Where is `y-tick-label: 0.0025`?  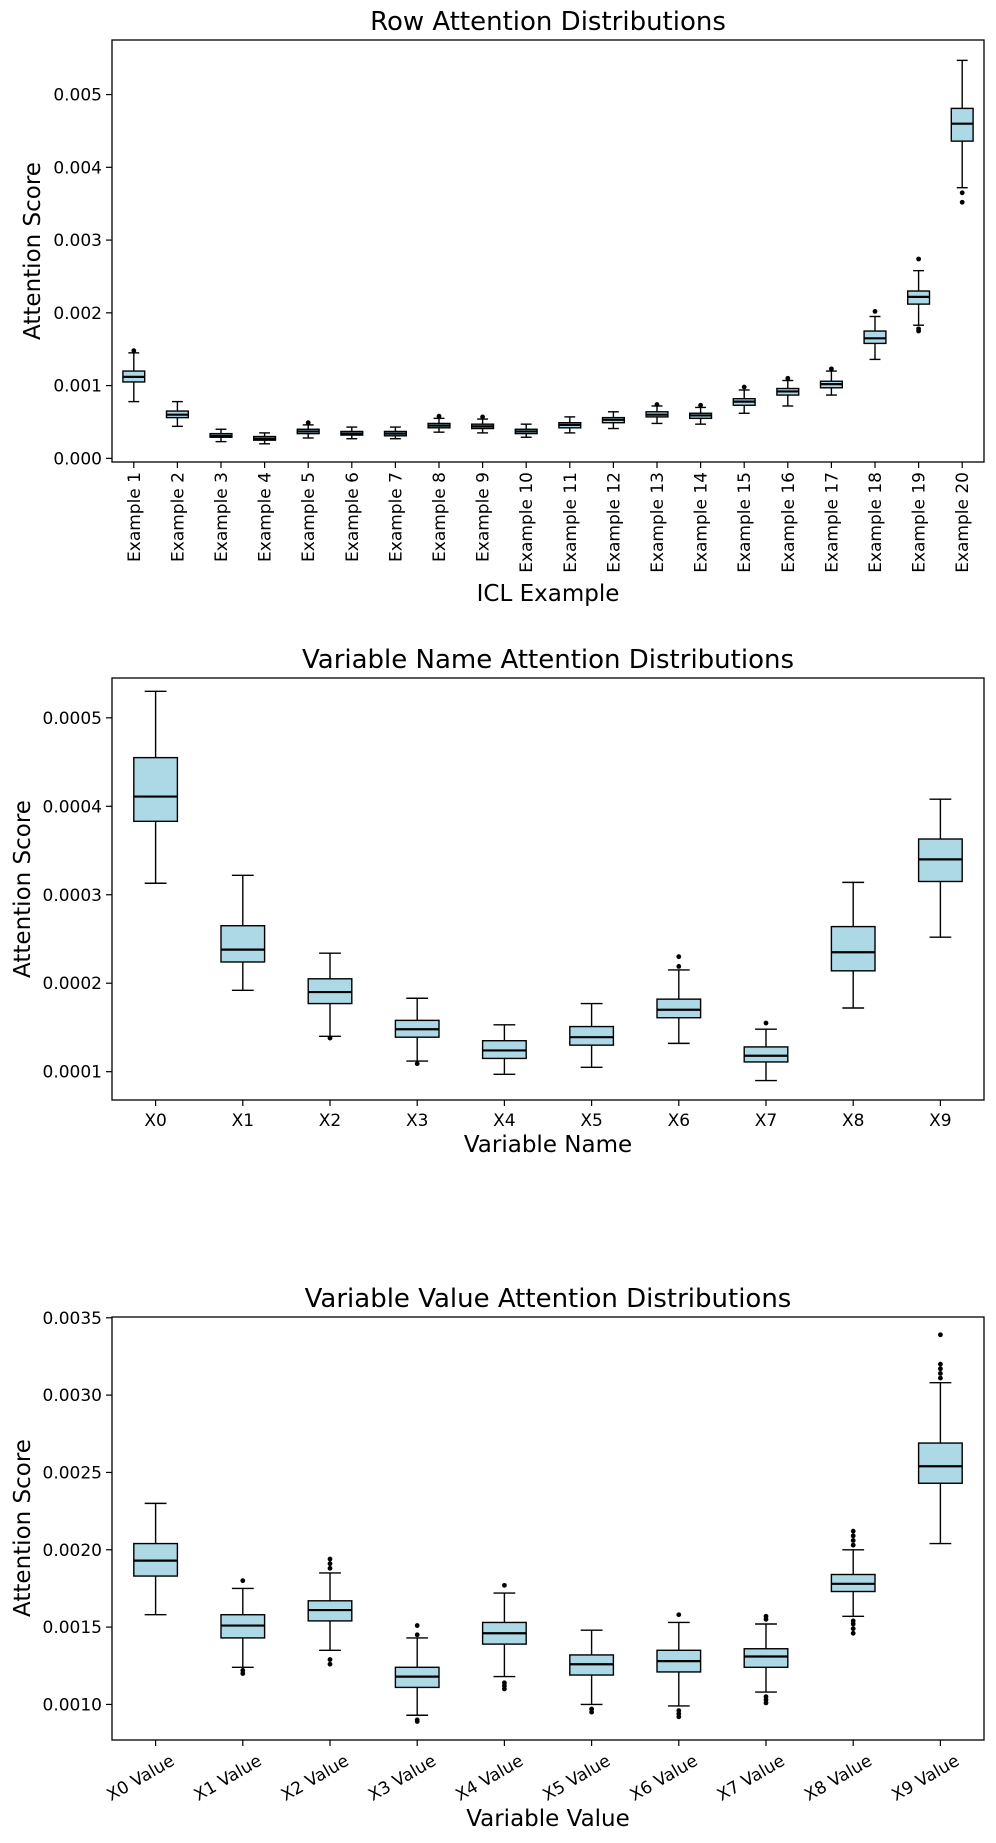 y-tick-label: 0.0025 is located at coordinates (72, 1473).